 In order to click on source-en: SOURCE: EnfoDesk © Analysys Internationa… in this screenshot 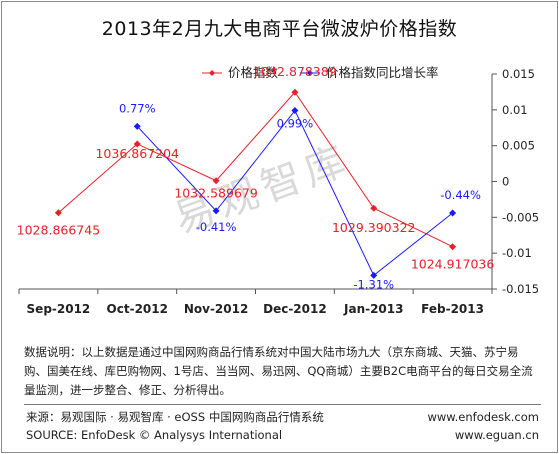, I will do `click(154, 435)`.